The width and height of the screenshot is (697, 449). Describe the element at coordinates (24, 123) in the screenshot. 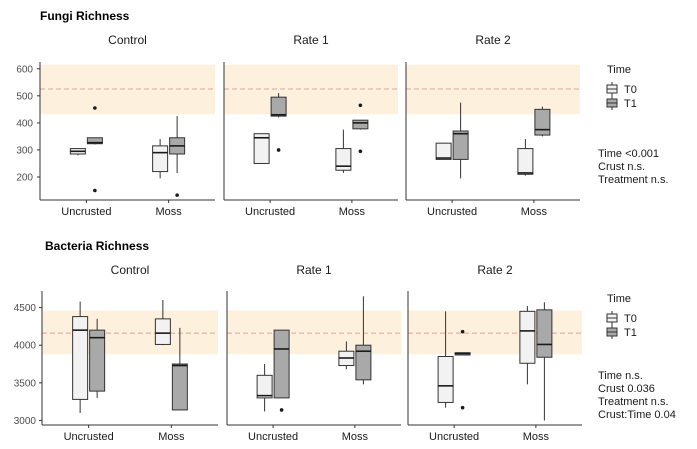

I see `fungi-y-tick-label: 400` at that location.